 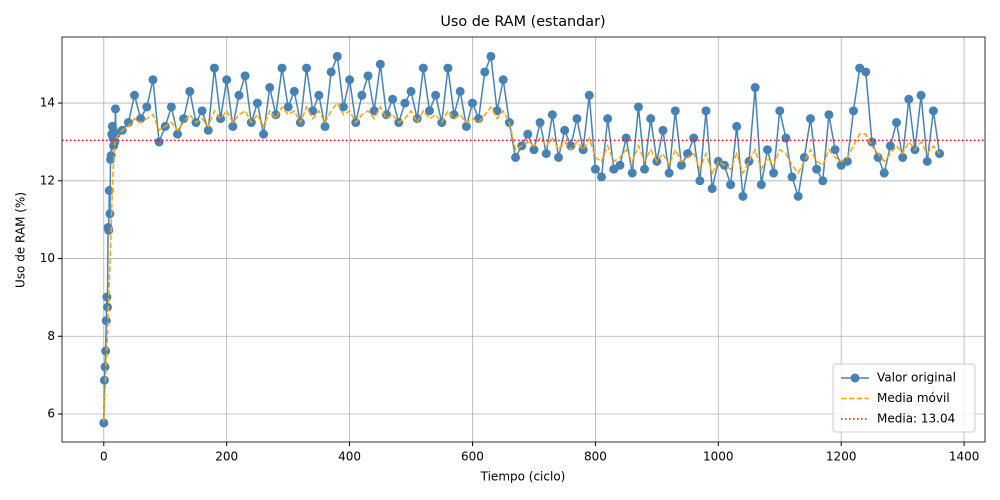 I want to click on legend-label: Valor original, so click(x=916, y=378).